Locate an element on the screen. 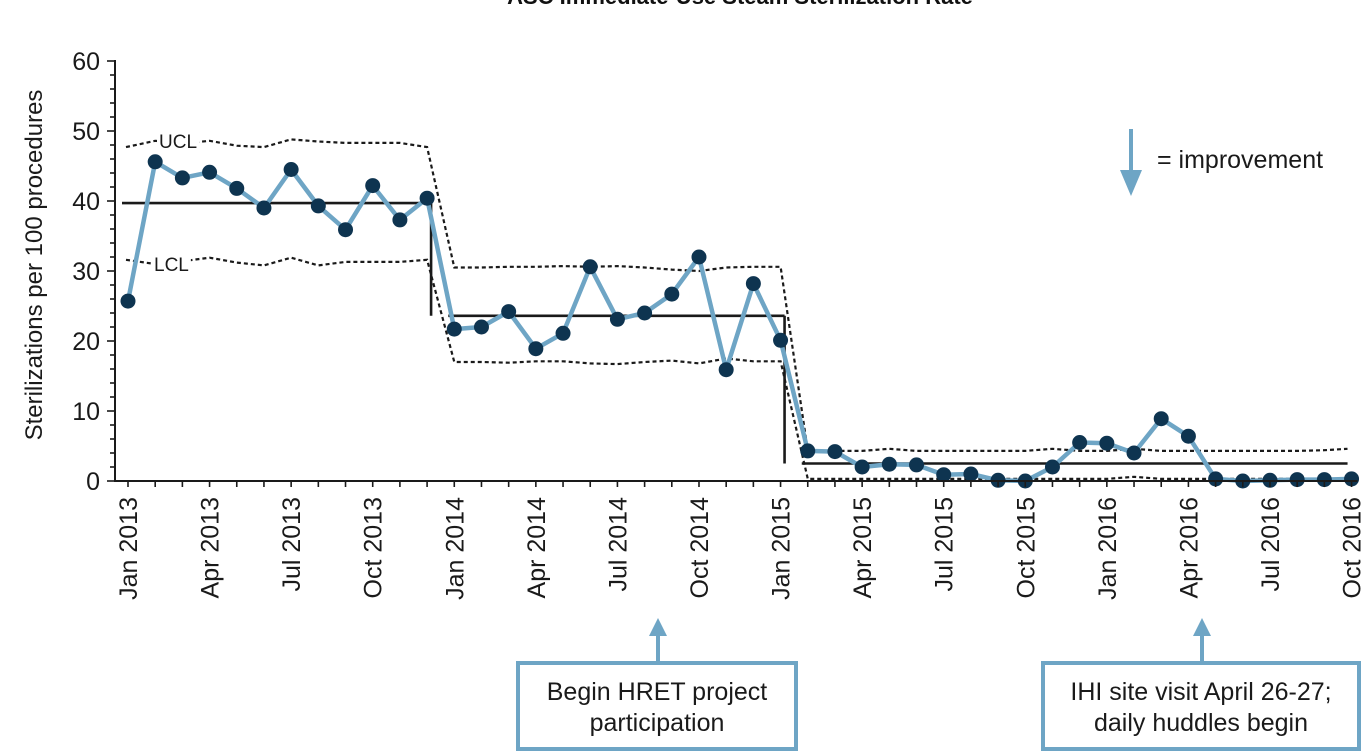 This screenshot has height=755, width=1372. y-tick-label: 60 is located at coordinates (86, 62).